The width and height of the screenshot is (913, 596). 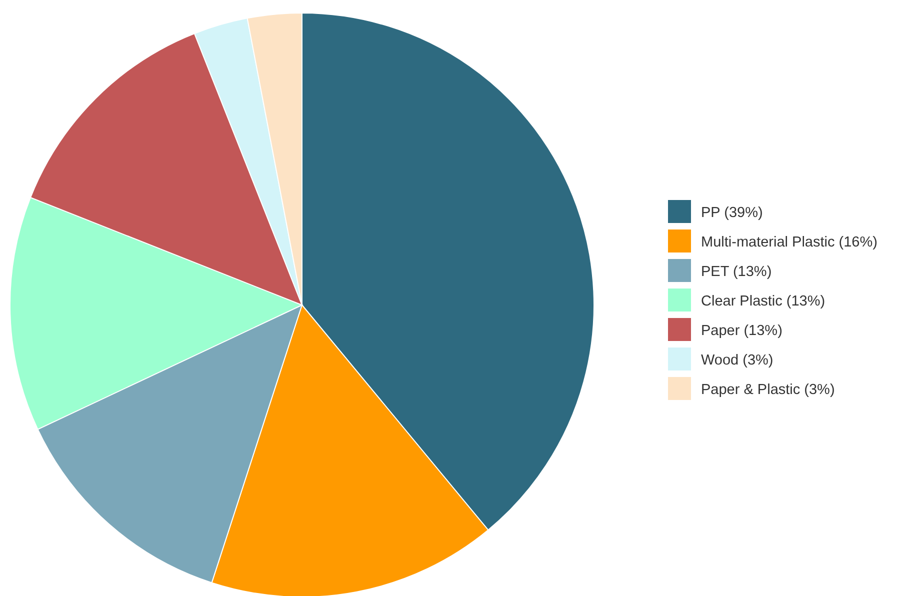 What do you see at coordinates (763, 302) in the screenshot?
I see `legend-label: Clear Plastic (13%)` at bounding box center [763, 302].